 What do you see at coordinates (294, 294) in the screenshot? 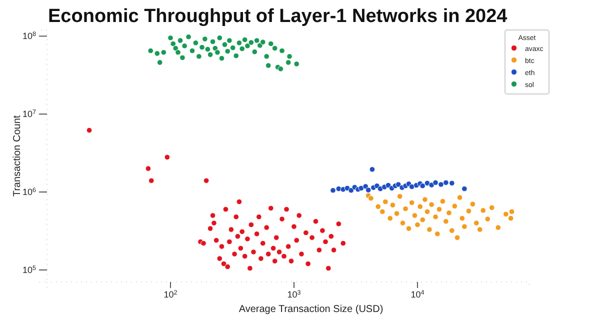
I see `x-tick-label: 10$^{3}$` at bounding box center [294, 294].